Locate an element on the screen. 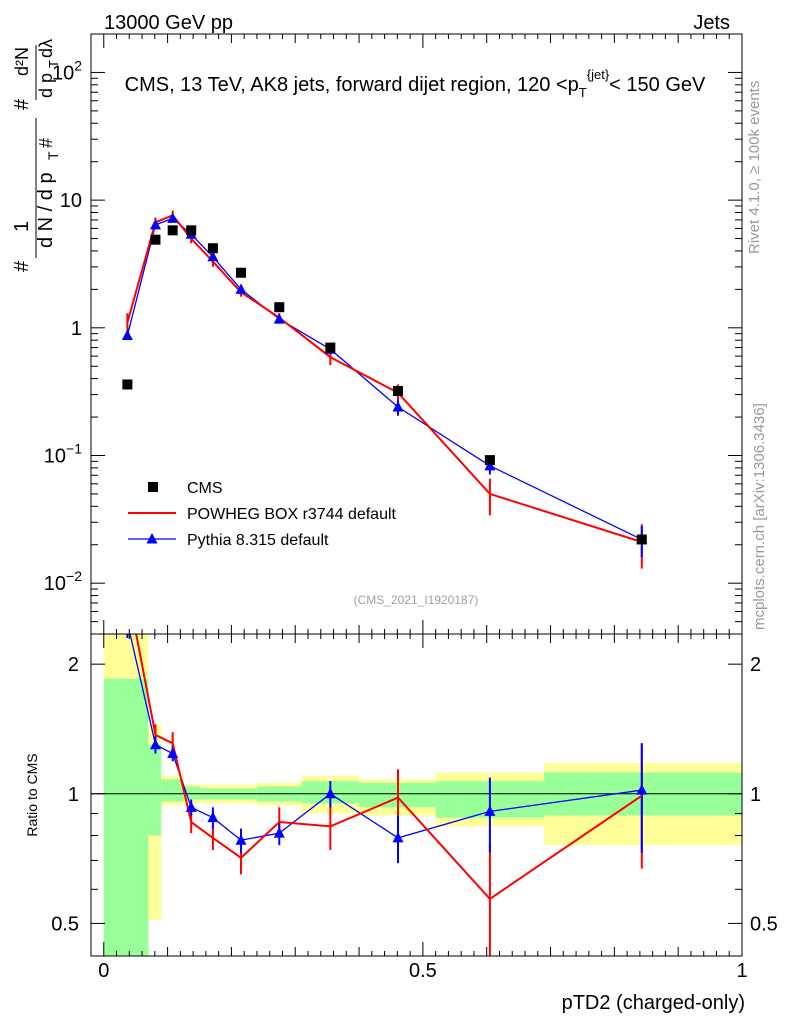 Image resolution: width=786 pixels, height=1024 pixels. header-right: Jets is located at coordinates (711, 23).